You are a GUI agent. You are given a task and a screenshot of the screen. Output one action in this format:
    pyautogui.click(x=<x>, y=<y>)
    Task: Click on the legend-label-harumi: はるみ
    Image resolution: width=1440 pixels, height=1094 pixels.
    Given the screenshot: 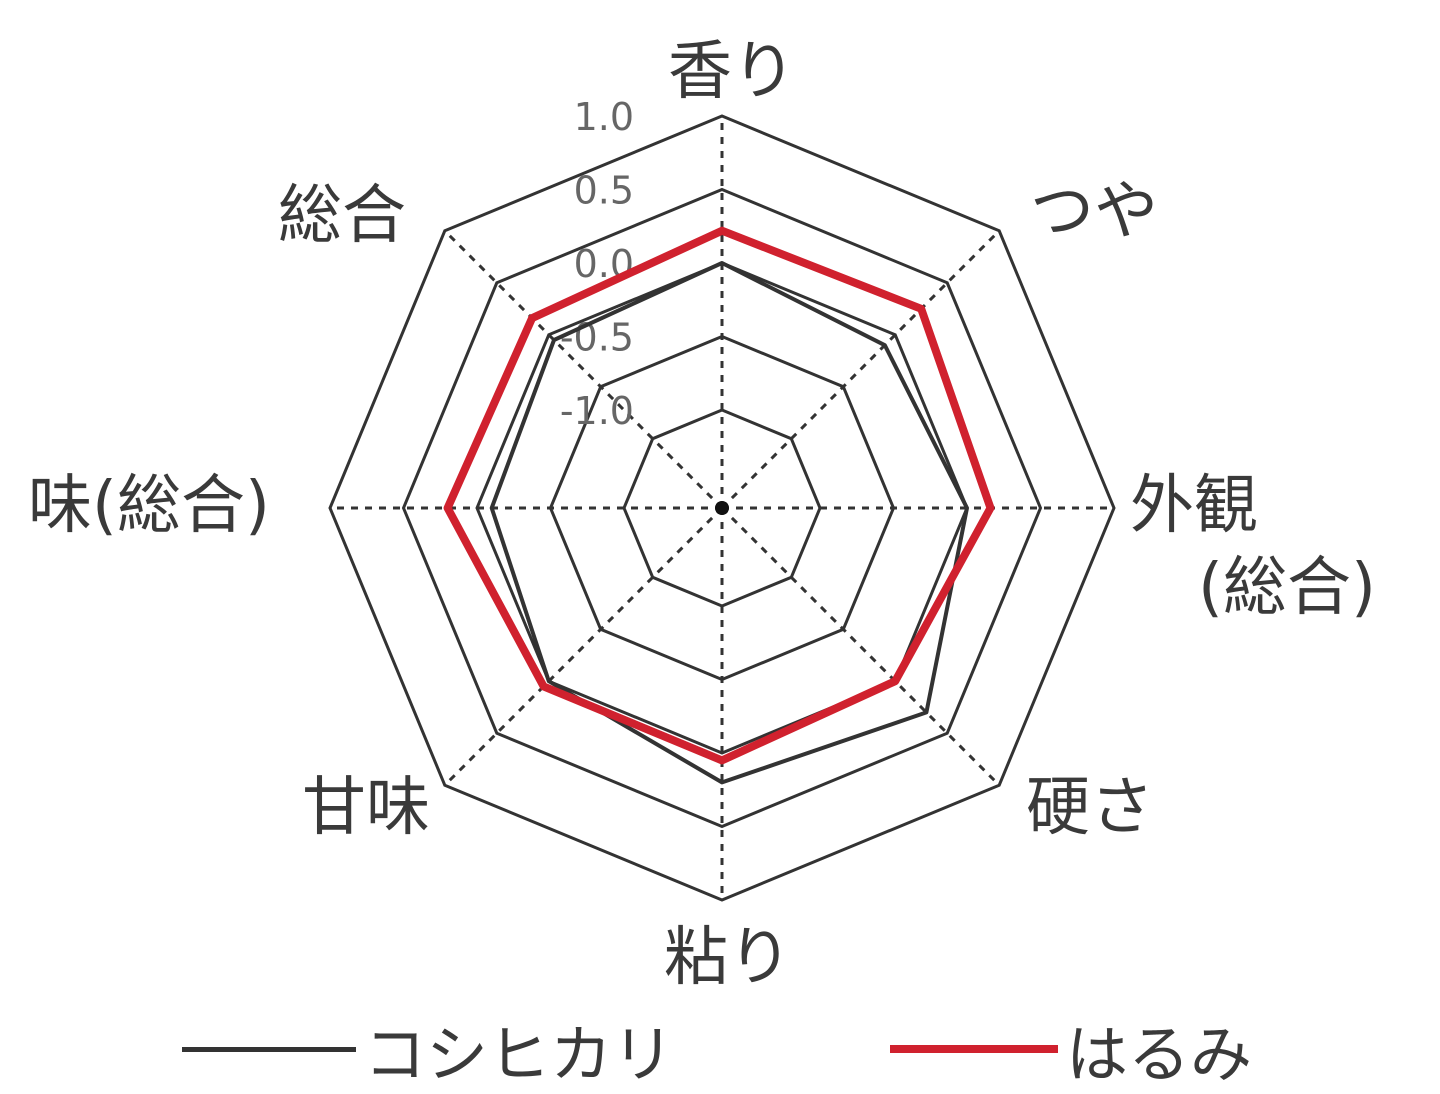 What is the action you would take?
    pyautogui.click(x=1159, y=1054)
    